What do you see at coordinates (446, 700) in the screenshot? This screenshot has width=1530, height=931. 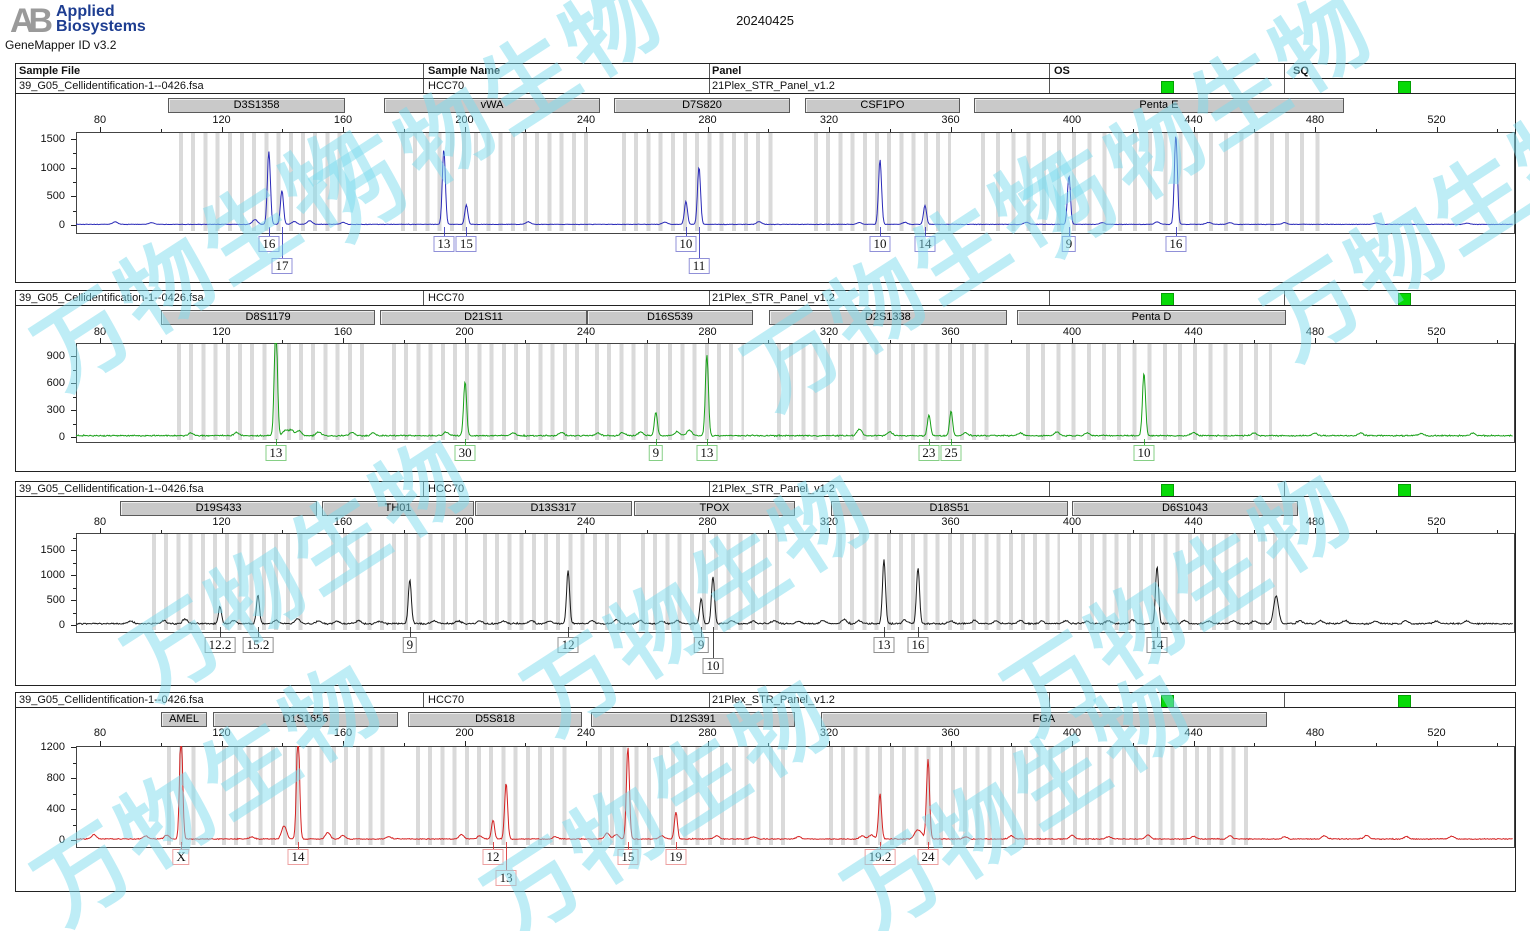 I see `sample-name-value: HCC70` at bounding box center [446, 700].